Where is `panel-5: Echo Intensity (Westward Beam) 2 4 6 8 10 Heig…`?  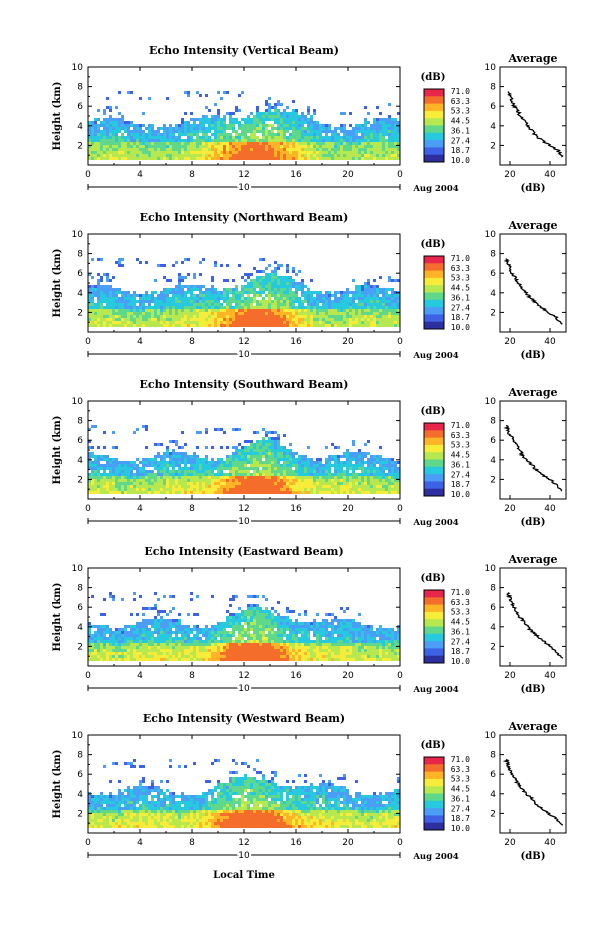 panel-5: Echo Intensity (Westward Beam) 2 4 6 8 10 Heig… is located at coordinates (309, 787).